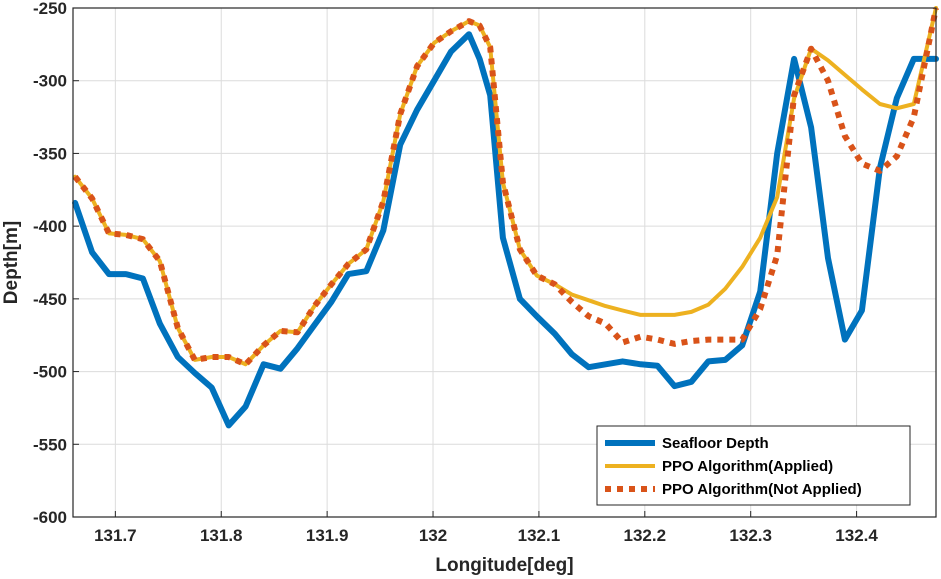 Image resolution: width=941 pixels, height=579 pixels. I want to click on y-tick-label: -500, so click(50, 372).